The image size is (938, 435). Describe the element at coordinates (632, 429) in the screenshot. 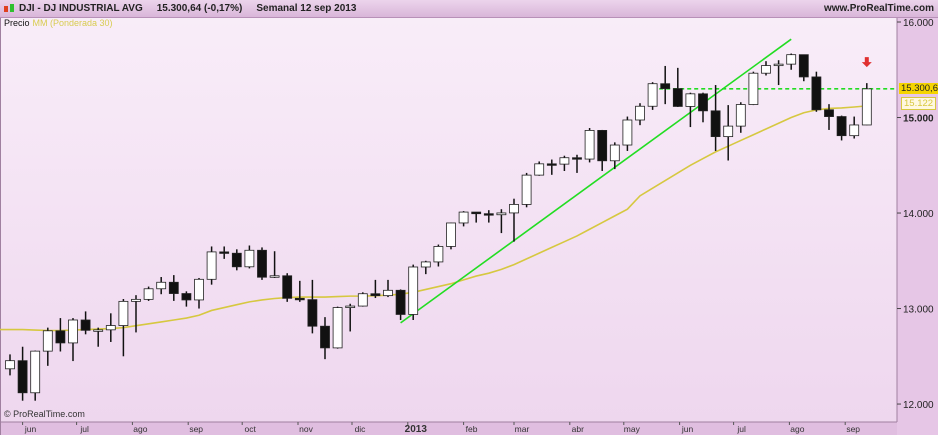

I see `x-tick-label: may` at that location.